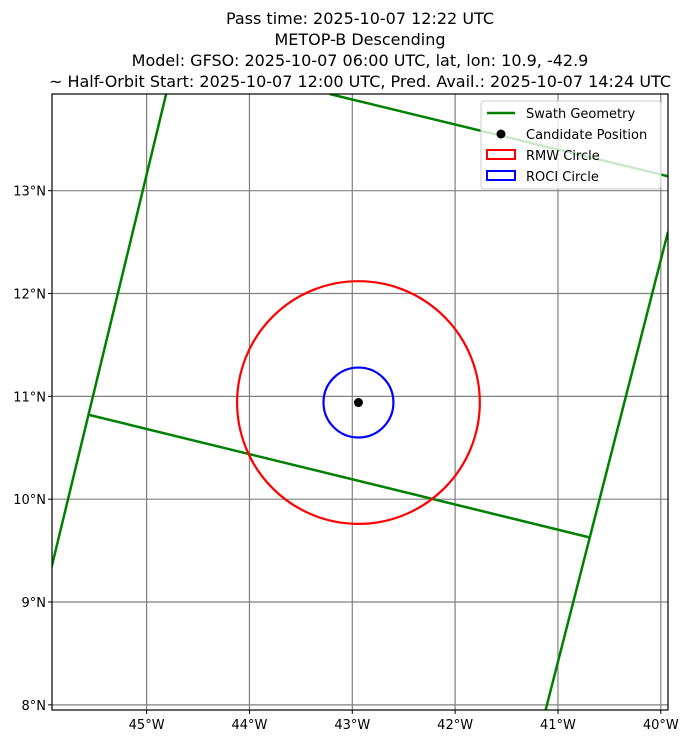 This screenshot has width=692, height=745. I want to click on candidate-position-marker, so click(358, 403).